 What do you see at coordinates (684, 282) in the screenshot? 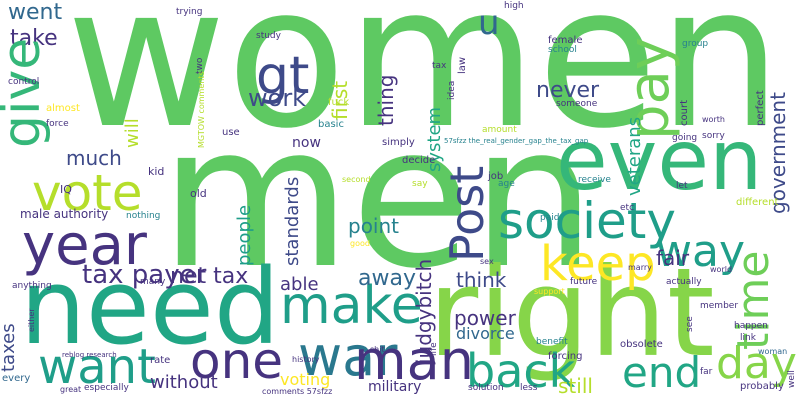
I see `word-actually: actually` at bounding box center [684, 282].